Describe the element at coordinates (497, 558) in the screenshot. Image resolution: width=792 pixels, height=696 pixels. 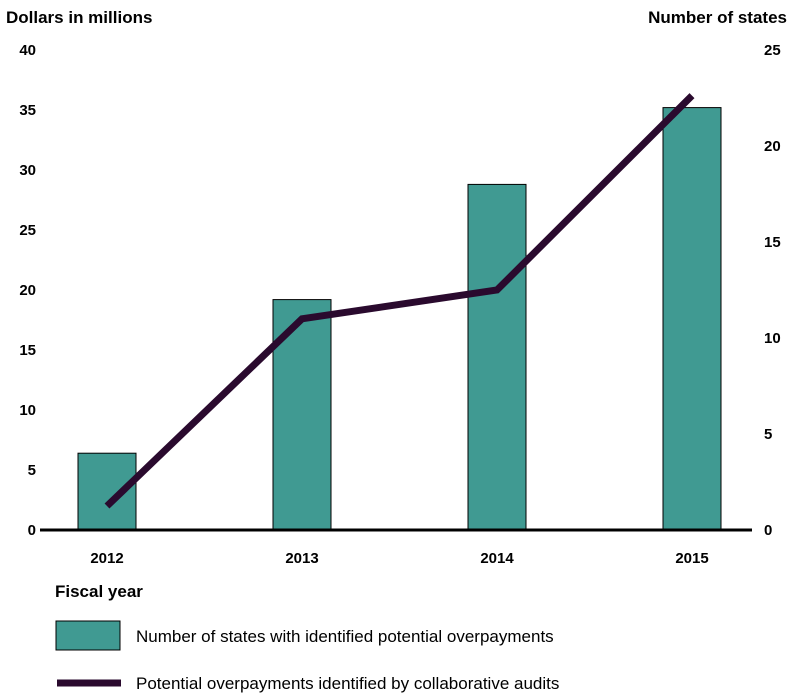
I see `x-tick-label-2014: 2014` at that location.